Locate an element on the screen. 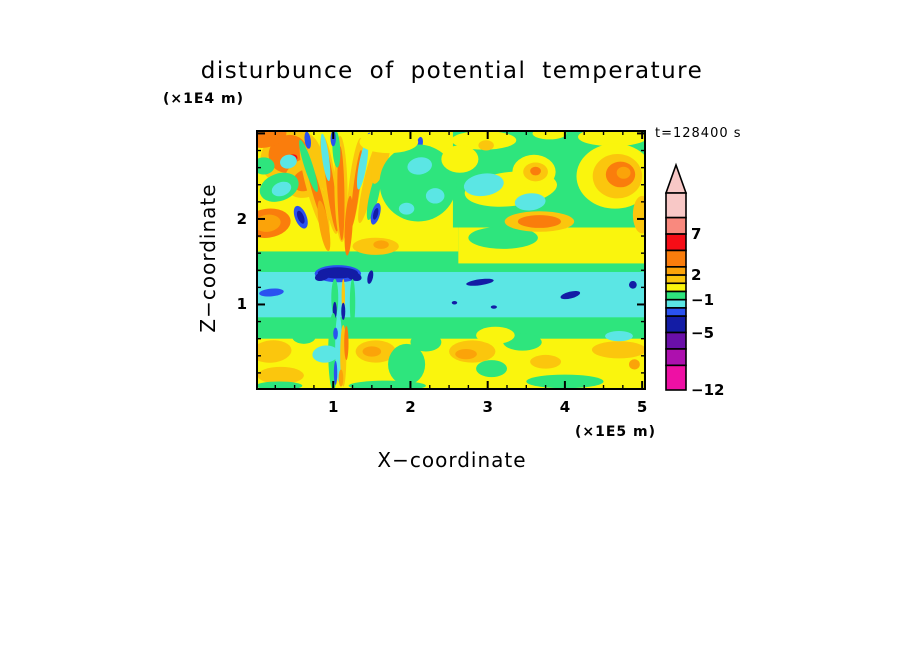  x-tick-label: 5 is located at coordinates (642, 407).